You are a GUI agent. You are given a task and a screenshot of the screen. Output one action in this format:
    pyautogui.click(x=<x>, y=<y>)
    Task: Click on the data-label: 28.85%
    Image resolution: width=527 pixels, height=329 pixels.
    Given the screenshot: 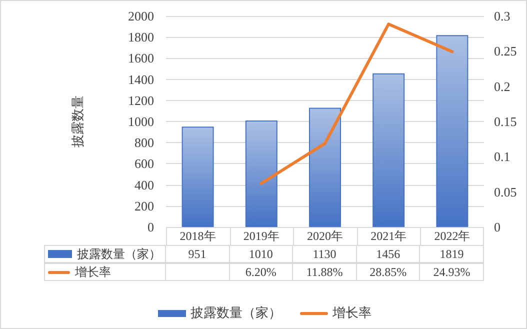 What is the action you would take?
    pyautogui.click(x=388, y=272)
    